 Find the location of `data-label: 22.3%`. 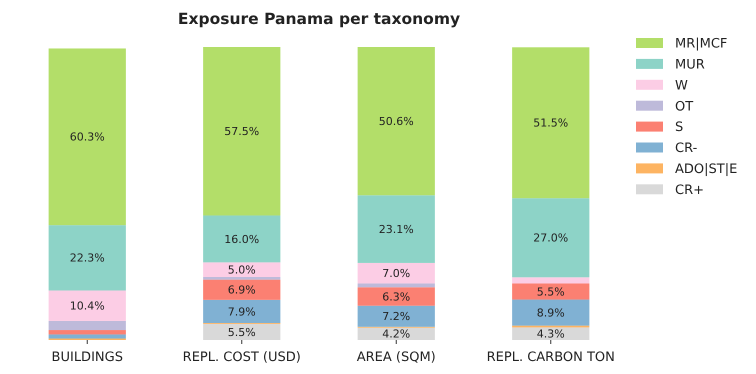

data-label: 22.3% is located at coordinates (87, 258).